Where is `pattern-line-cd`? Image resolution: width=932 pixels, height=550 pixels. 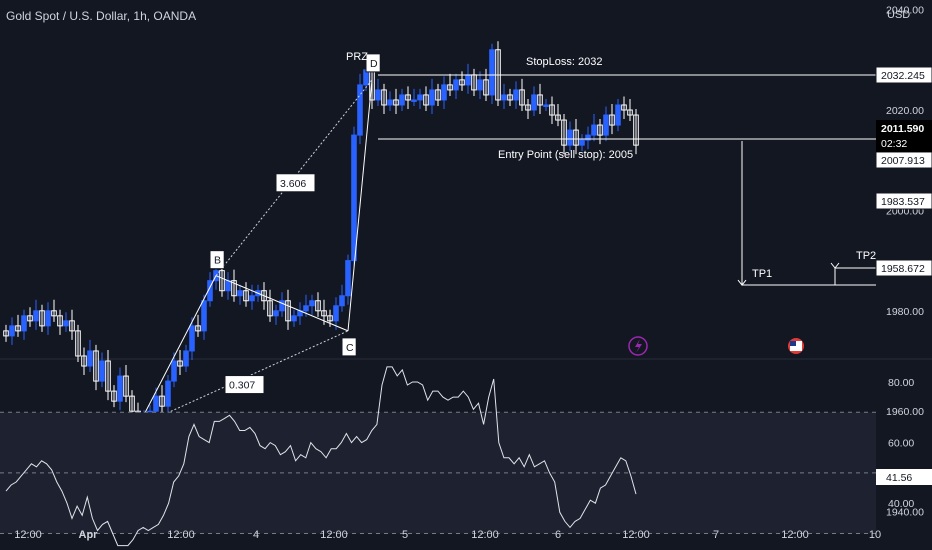 pattern-line-cd is located at coordinates (360, 205).